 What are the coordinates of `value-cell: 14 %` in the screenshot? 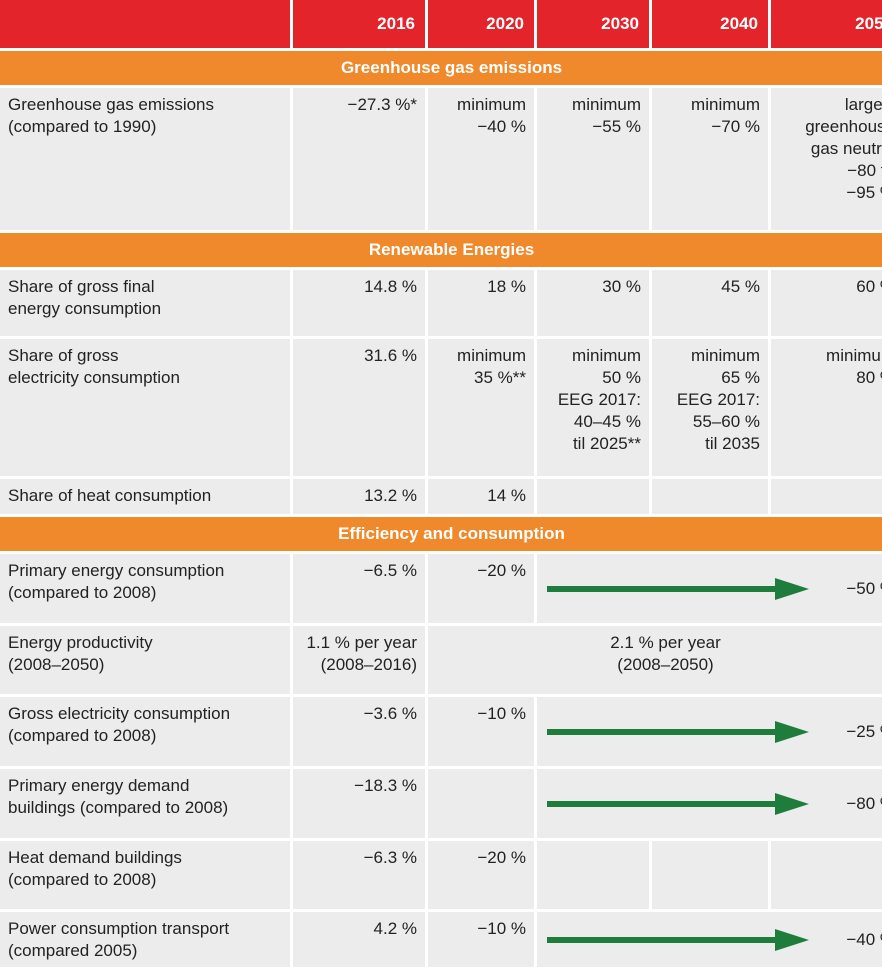 It's located at (481, 496).